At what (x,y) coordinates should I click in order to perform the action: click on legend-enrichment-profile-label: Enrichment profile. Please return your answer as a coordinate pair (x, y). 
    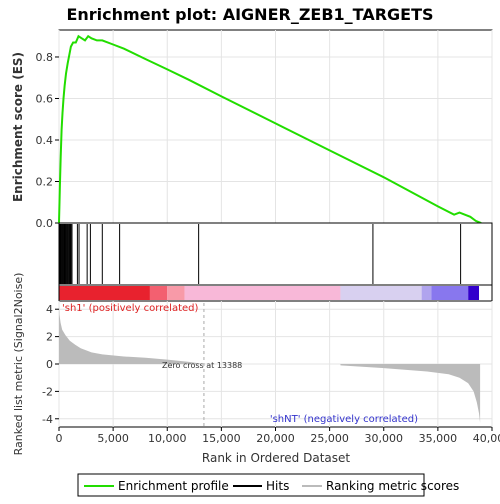
    Looking at the image, I should click on (173, 486).